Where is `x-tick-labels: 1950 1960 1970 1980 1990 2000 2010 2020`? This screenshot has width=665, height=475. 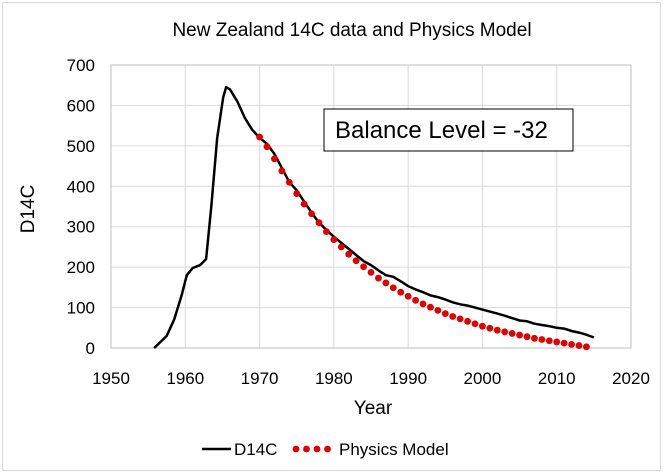
x-tick-labels: 1950 1960 1970 1980 1990 2000 2010 2020 is located at coordinates (371, 378).